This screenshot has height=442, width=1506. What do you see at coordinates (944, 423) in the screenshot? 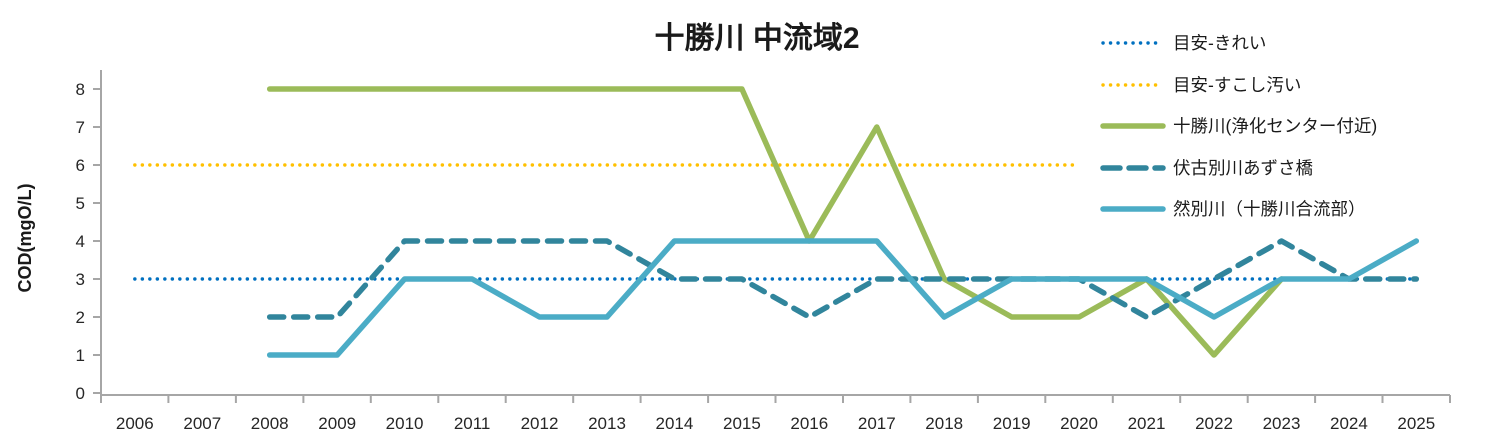
I see `x-tick-label: 2018` at bounding box center [944, 423].